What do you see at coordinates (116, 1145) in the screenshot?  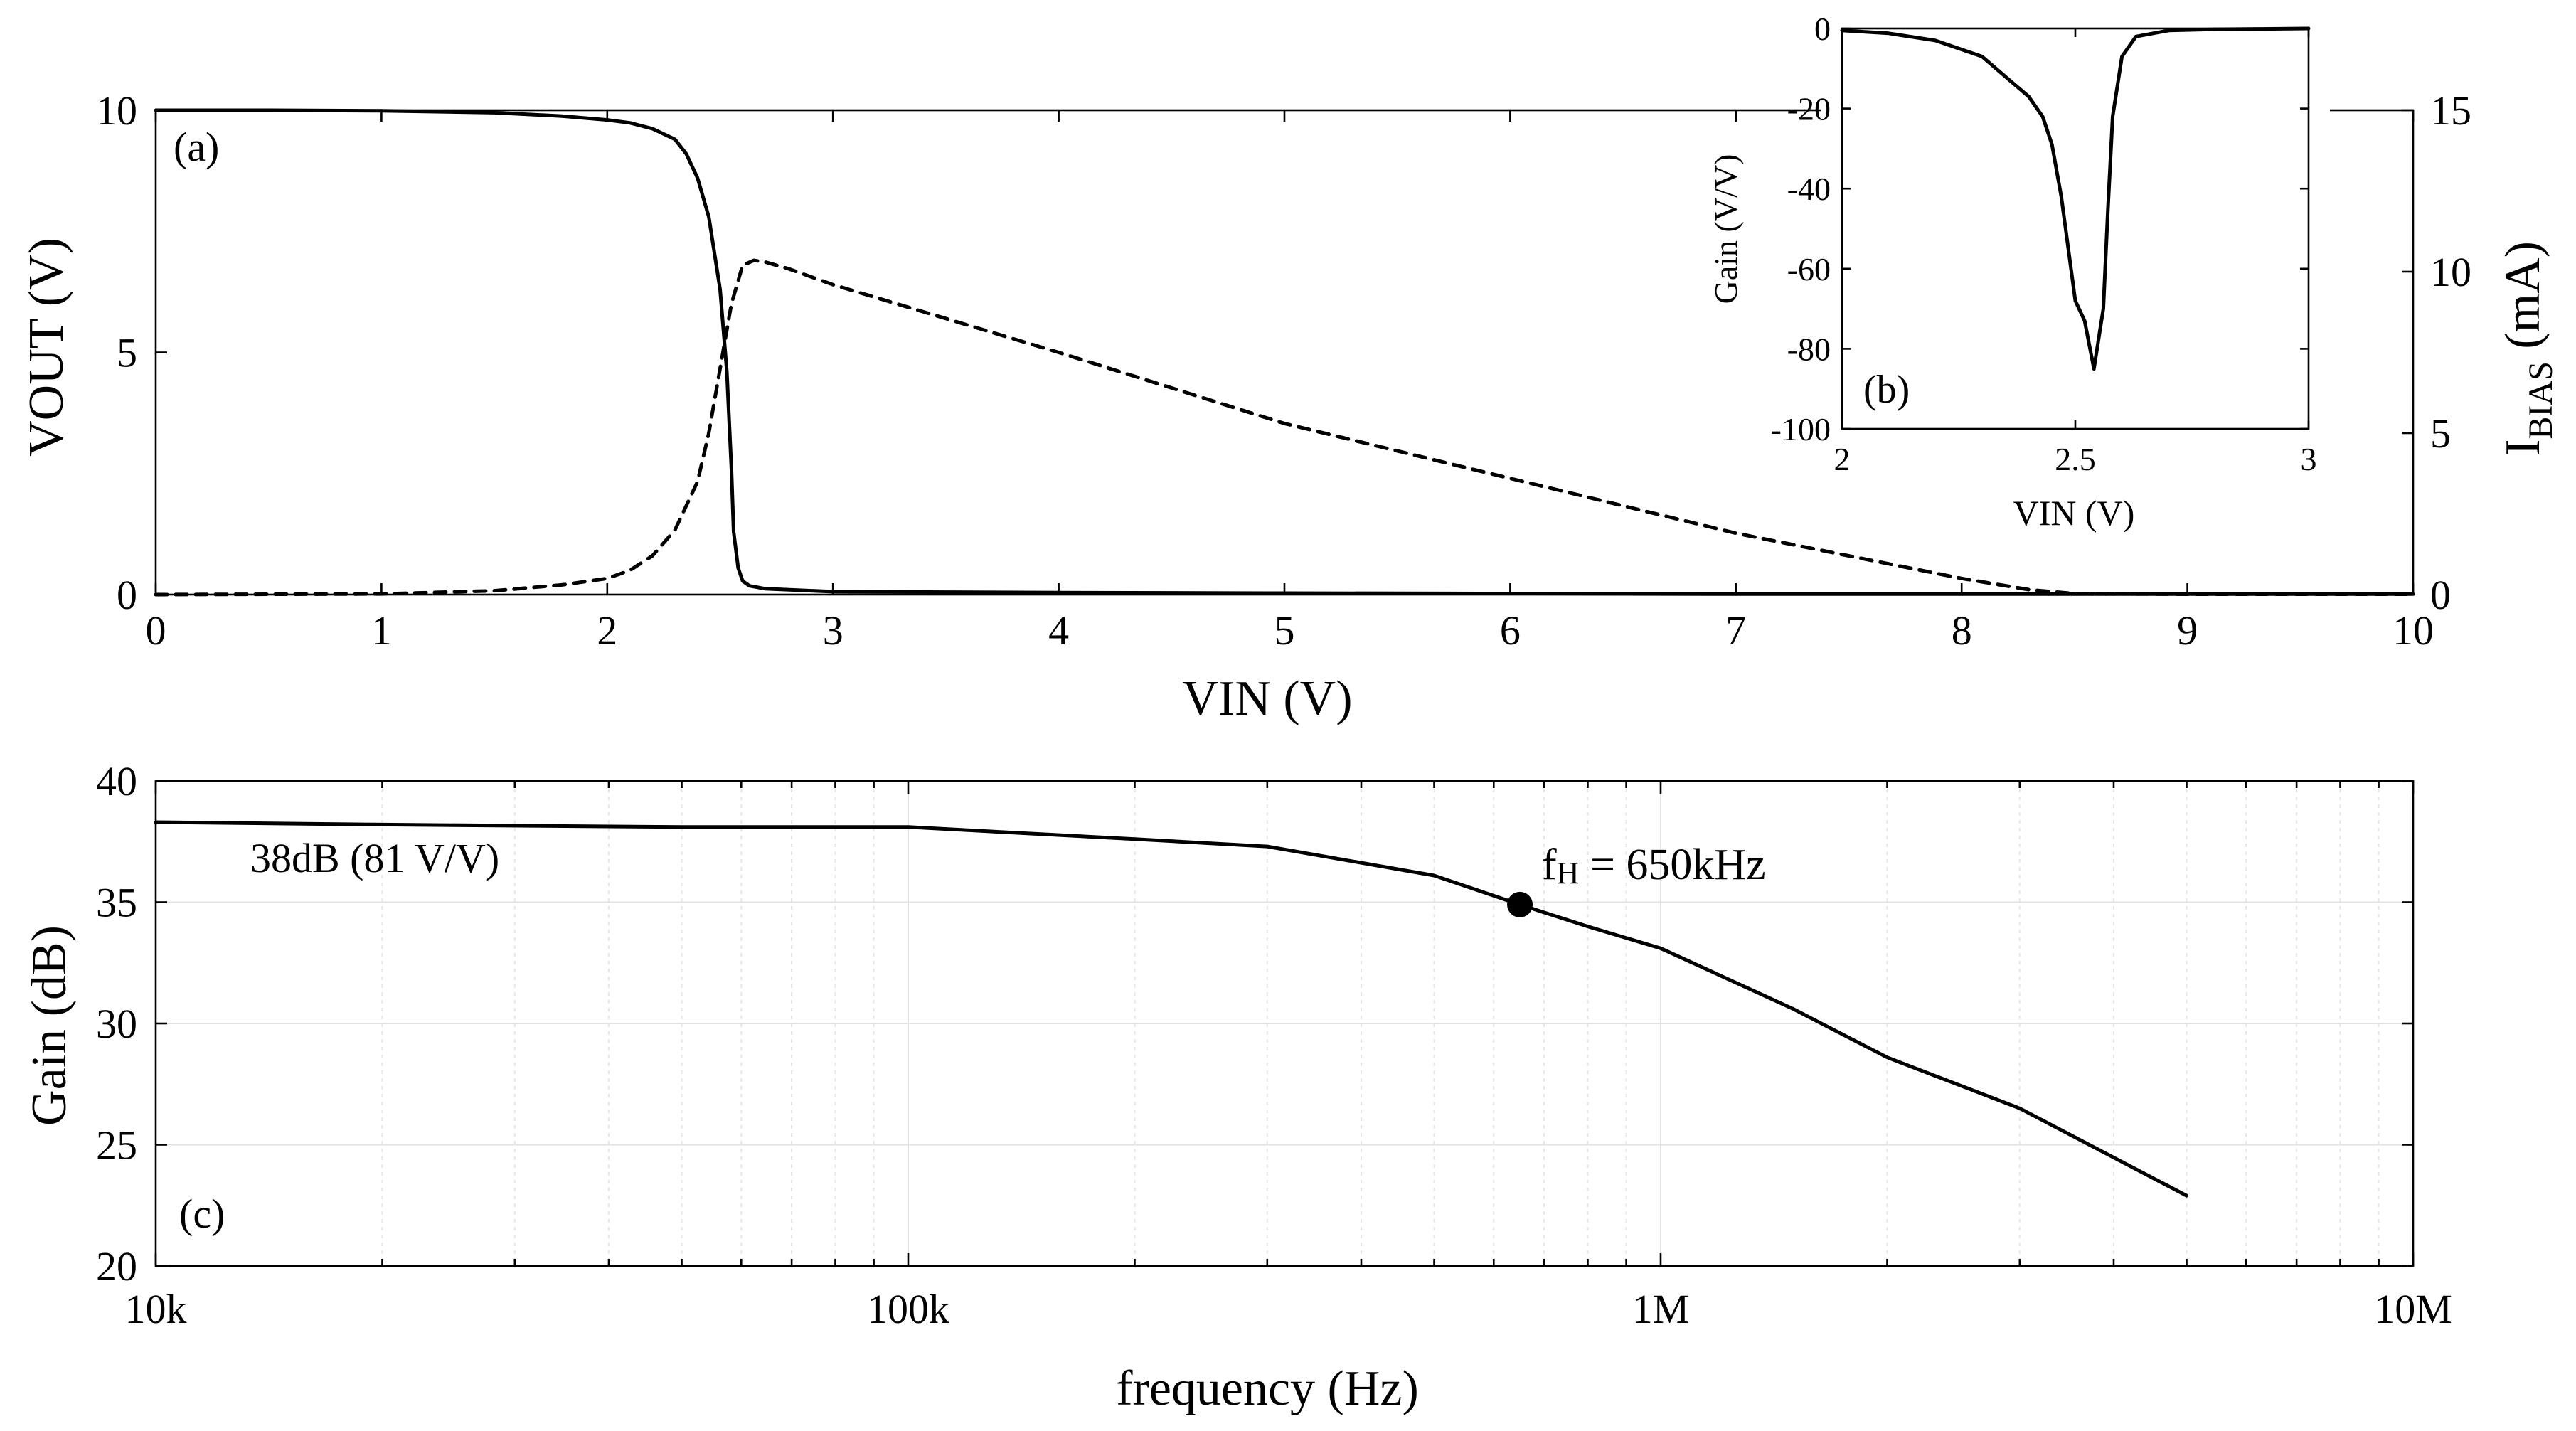 I see `y-tick-label: 25` at bounding box center [116, 1145].